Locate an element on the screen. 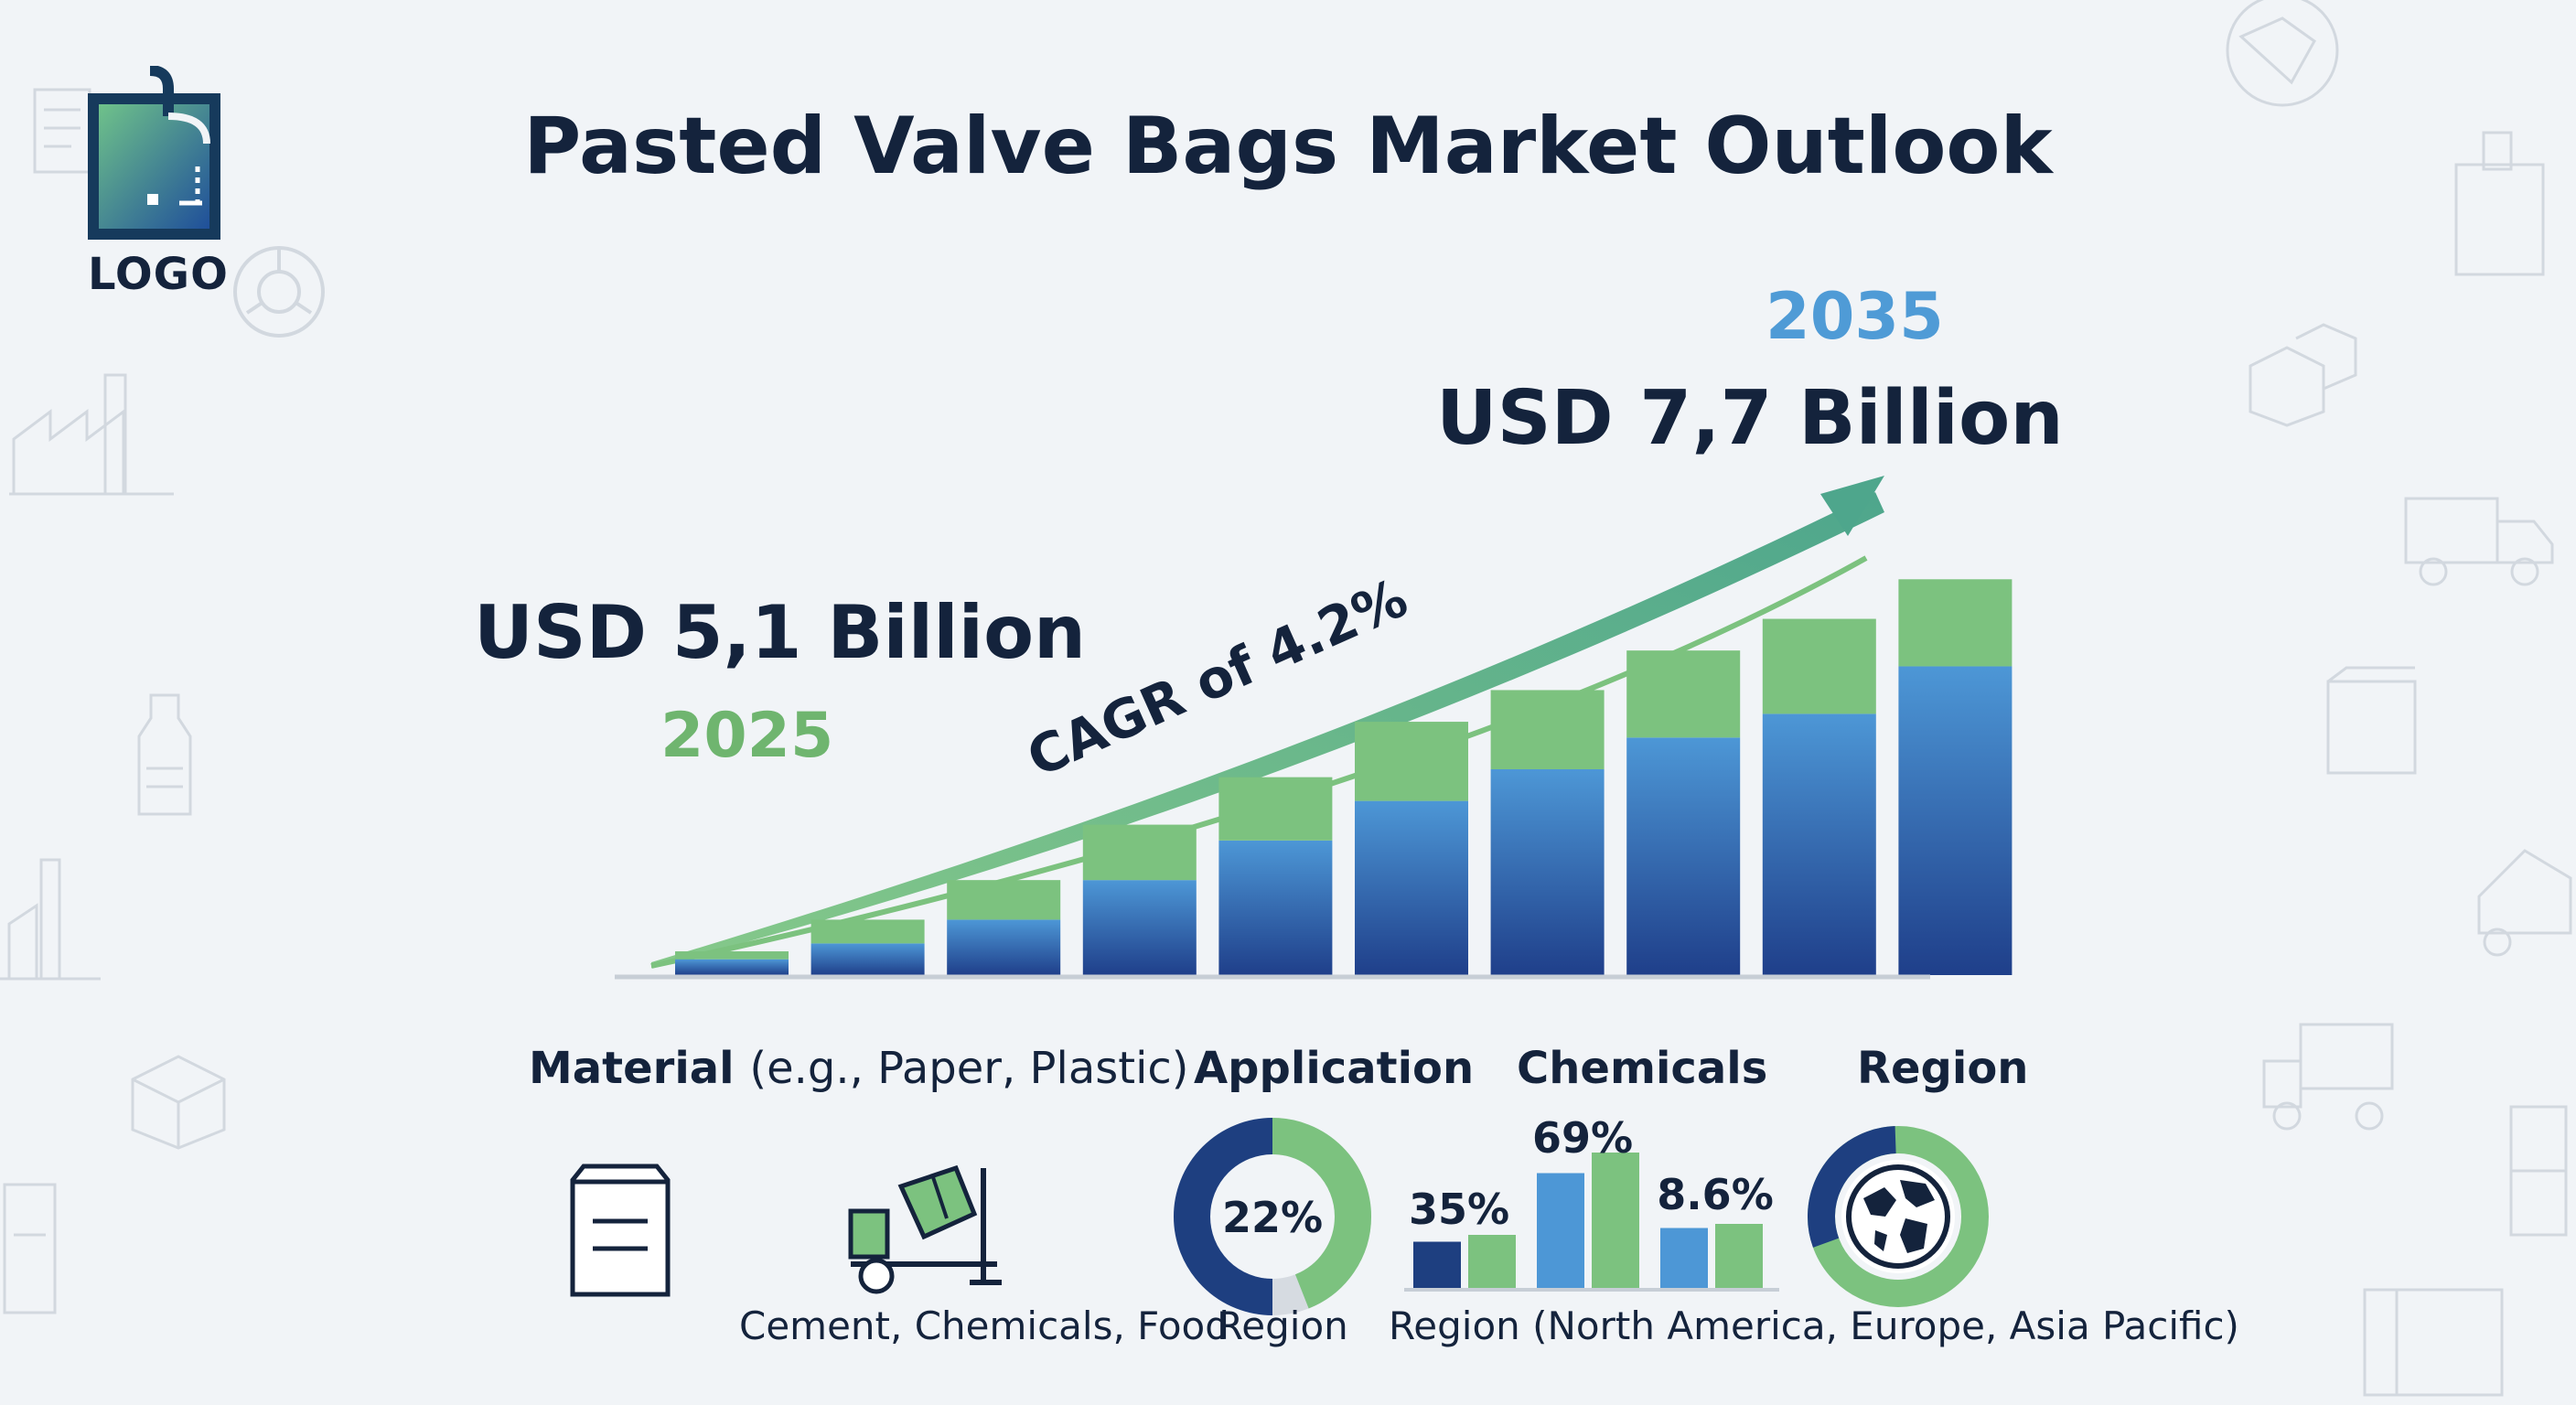 Image resolution: width=2576 pixels, height=1405 pixels. cement-mixer-icon is located at coordinates (926, 1232).